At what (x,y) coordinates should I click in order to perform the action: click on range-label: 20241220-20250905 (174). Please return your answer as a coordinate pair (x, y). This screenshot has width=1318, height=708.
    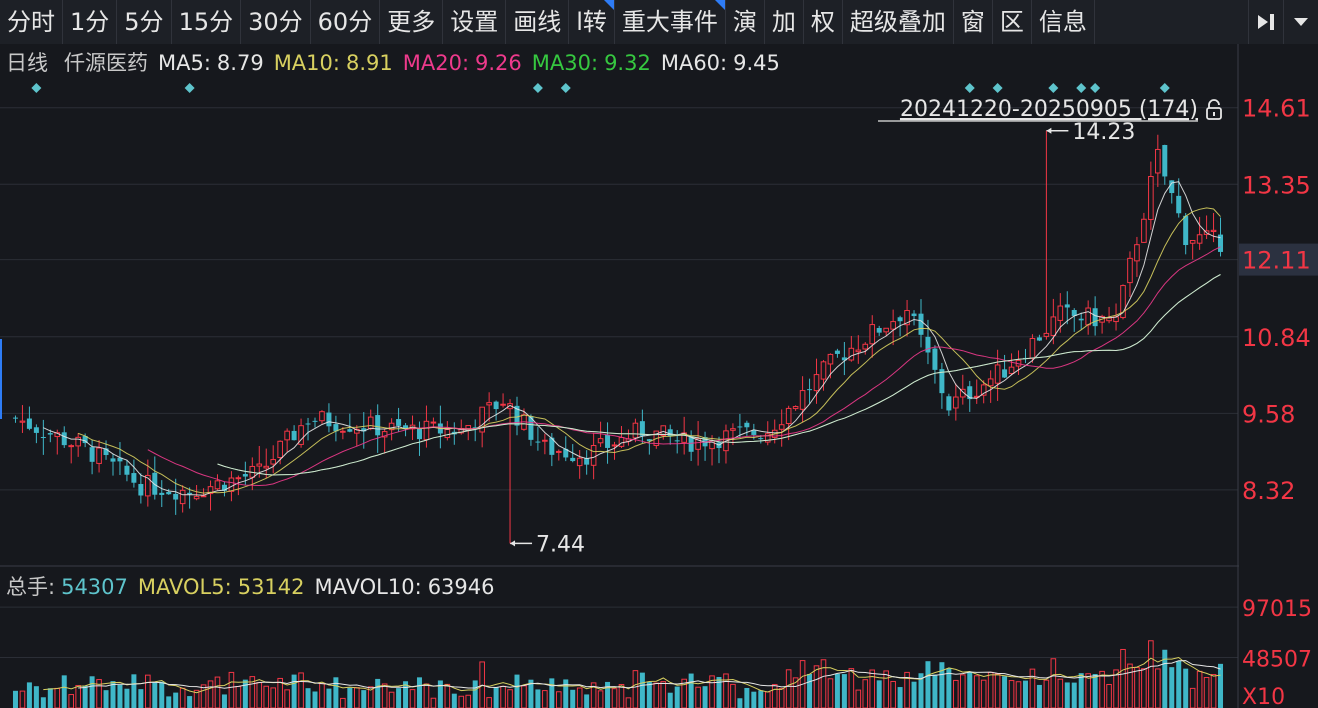
    Looking at the image, I should click on (1049, 109).